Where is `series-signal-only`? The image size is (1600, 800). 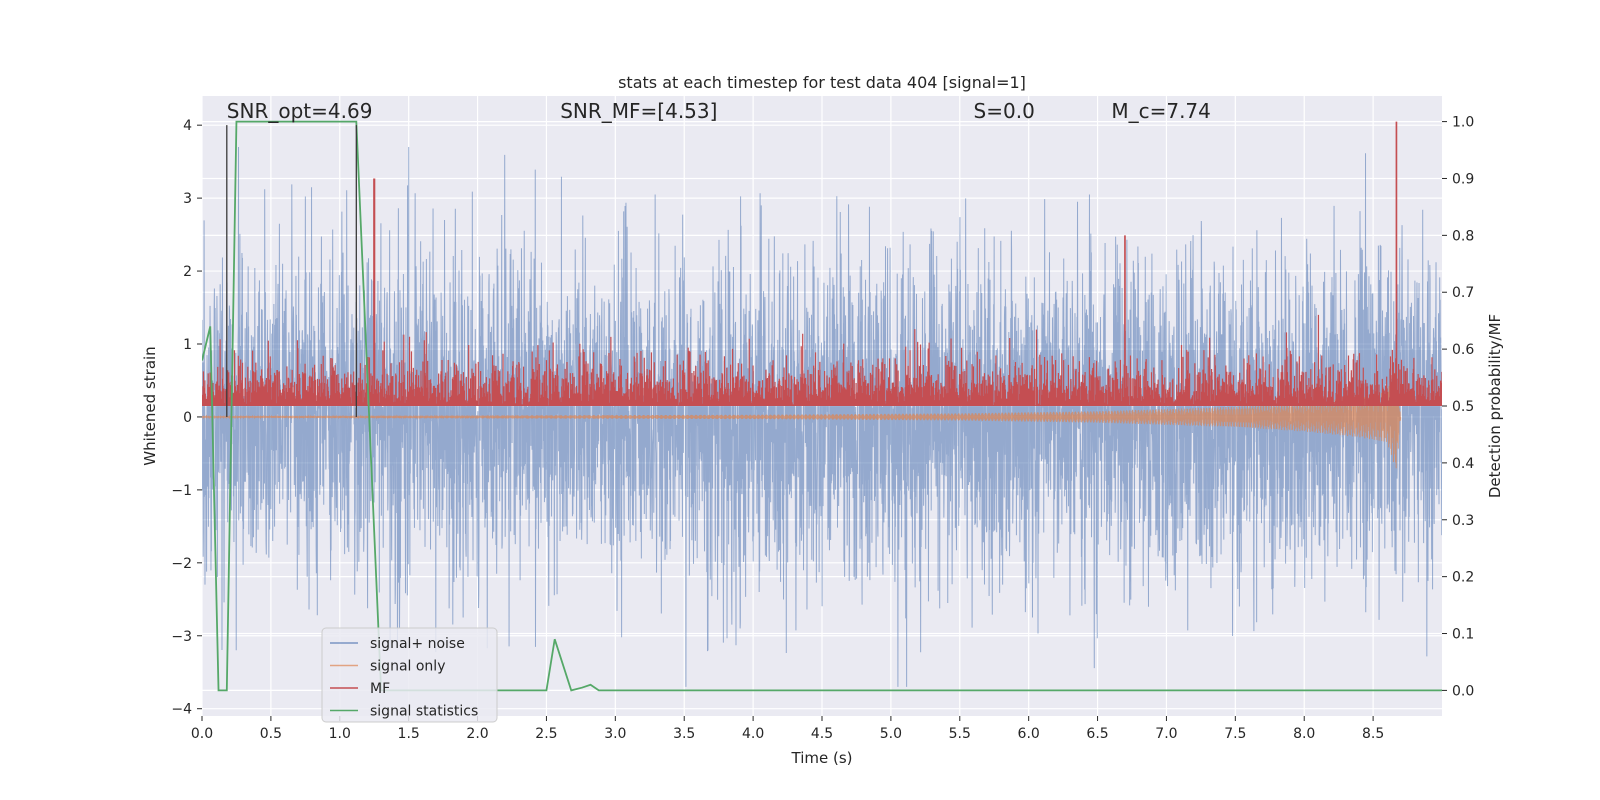
series-signal-only is located at coordinates (802, 416).